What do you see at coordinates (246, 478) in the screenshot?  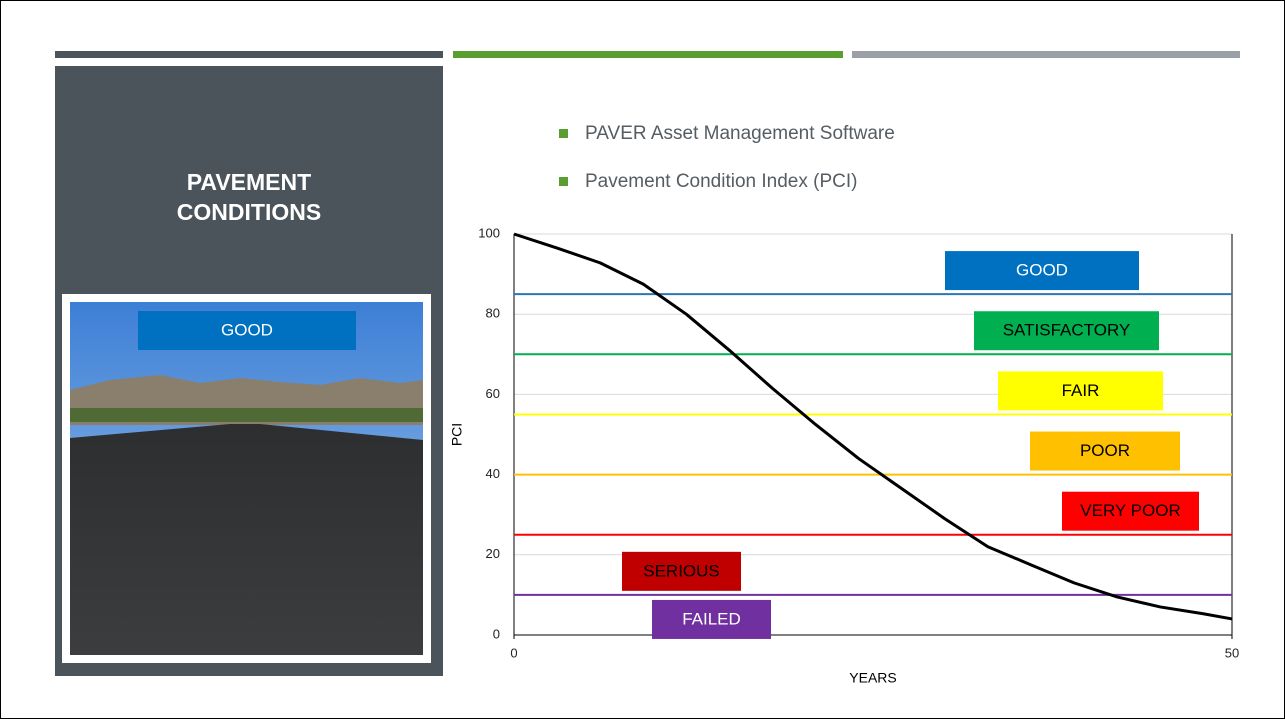 I see `photo: GOOD` at bounding box center [246, 478].